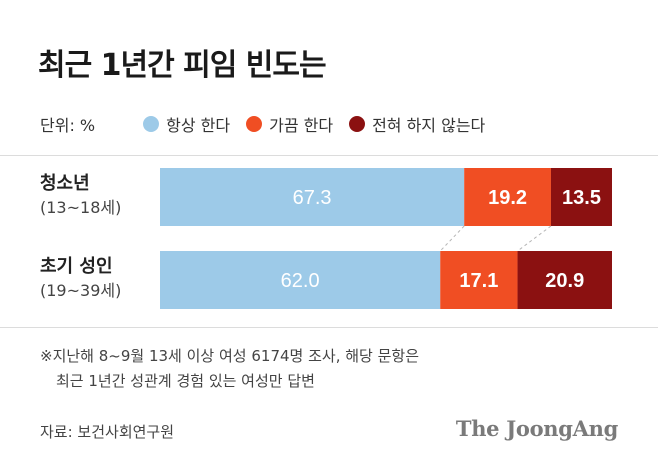  I want to click on bottom-divider, so click(329, 327).